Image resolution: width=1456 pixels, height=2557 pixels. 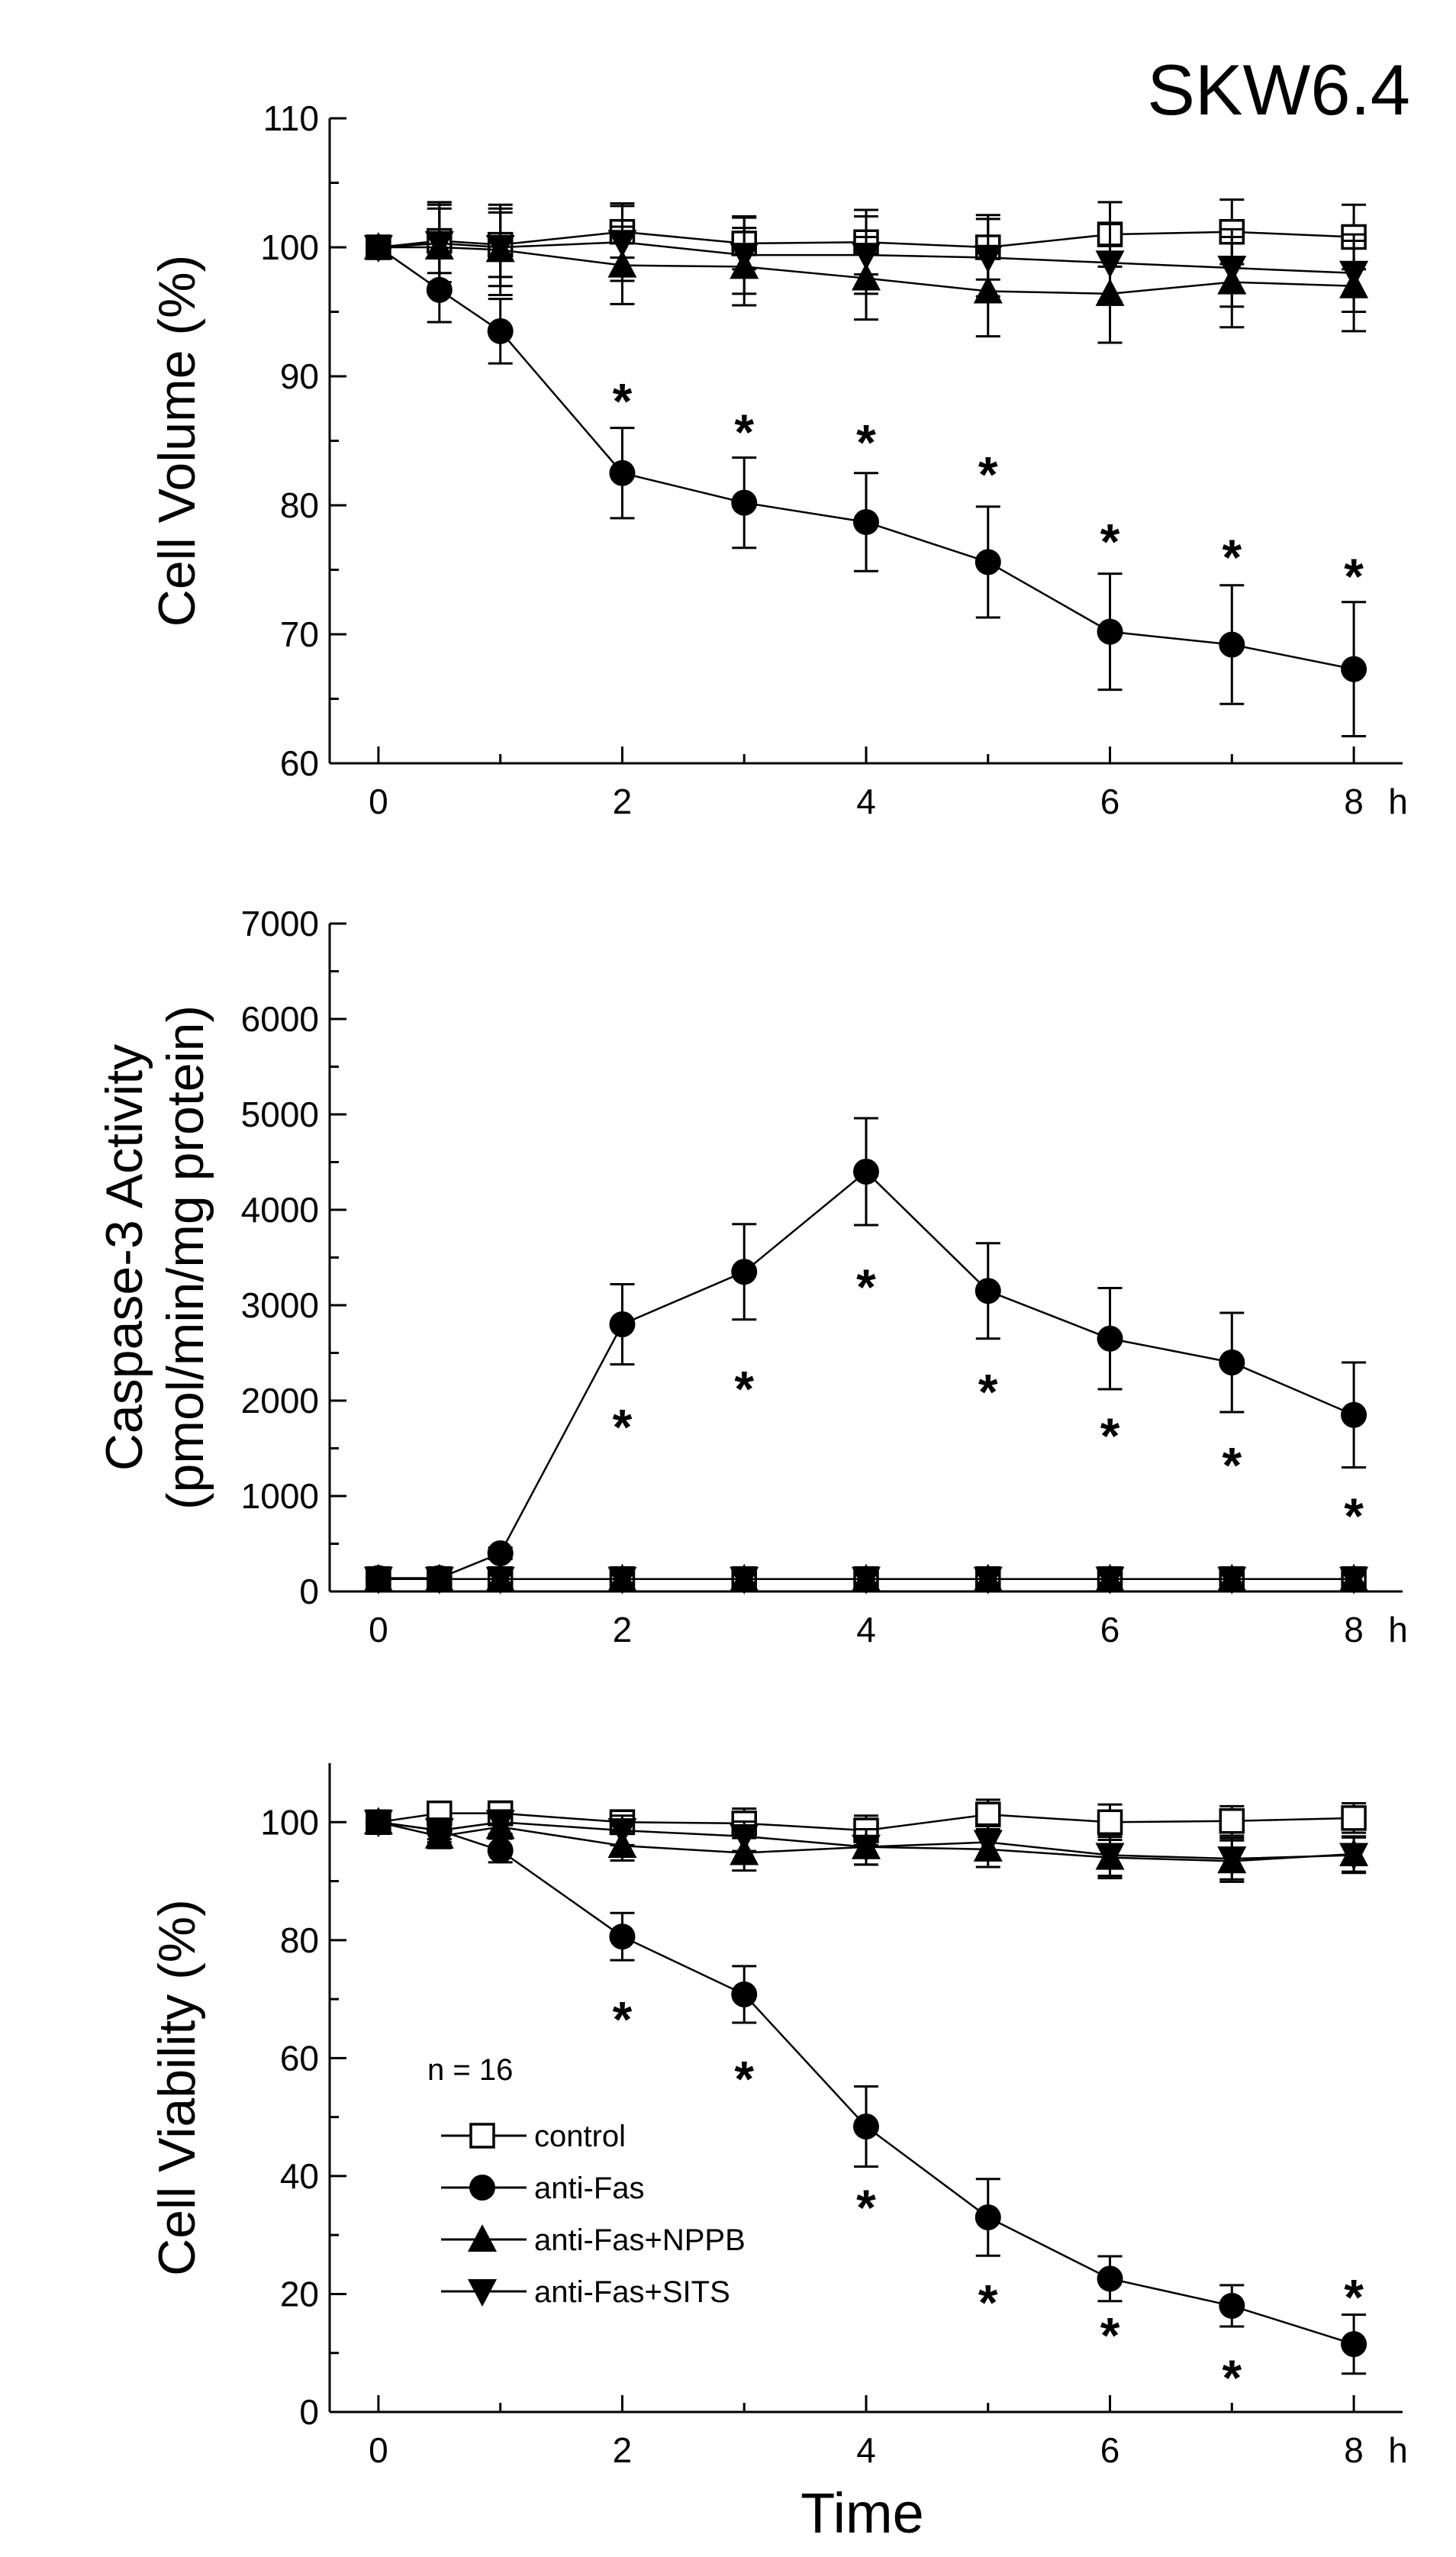 I want to click on legend-item: anti-Fas+NPPB, so click(x=593, y=2240).